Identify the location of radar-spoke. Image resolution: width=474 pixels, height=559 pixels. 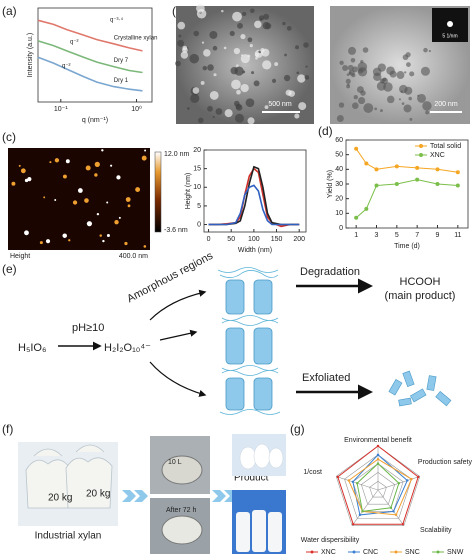
(365, 507).